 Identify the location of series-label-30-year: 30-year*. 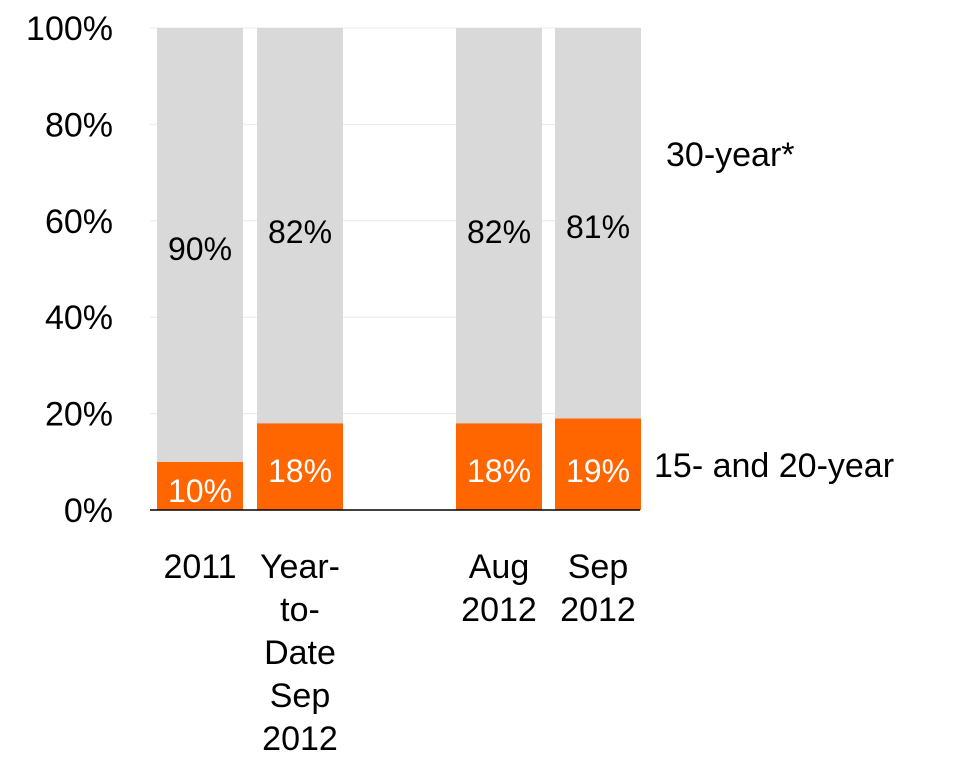
(730, 155).